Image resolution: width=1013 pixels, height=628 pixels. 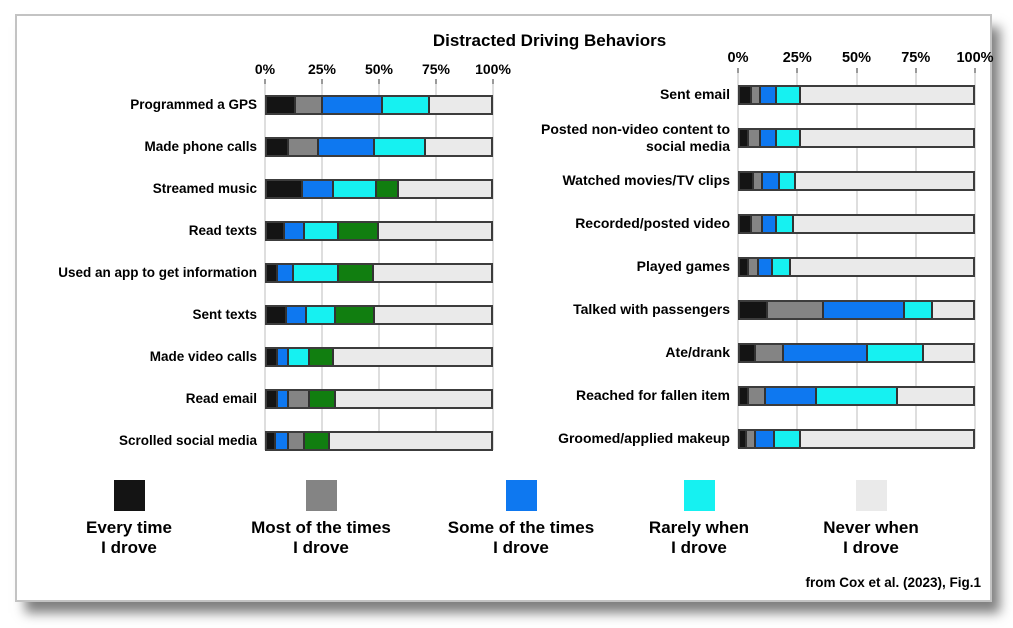 What do you see at coordinates (683, 266) in the screenshot?
I see `row-label: Played games` at bounding box center [683, 266].